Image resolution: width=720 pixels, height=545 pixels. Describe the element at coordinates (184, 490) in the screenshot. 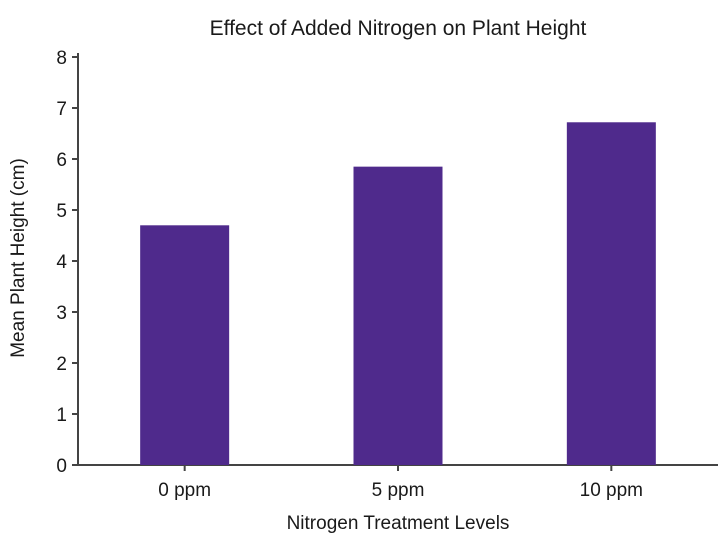

I see `x-tick-label: 0 ppm` at that location.